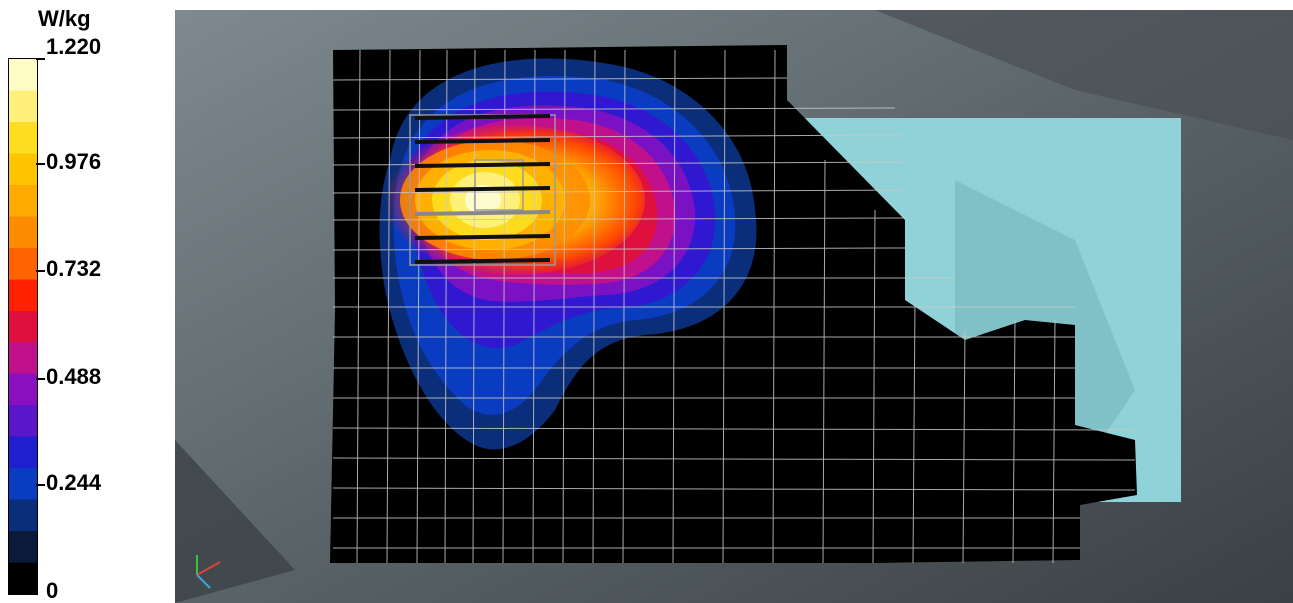 This screenshot has height=603, width=1293. Describe the element at coordinates (23, 326) in the screenshot. I see `colorbar` at that location.